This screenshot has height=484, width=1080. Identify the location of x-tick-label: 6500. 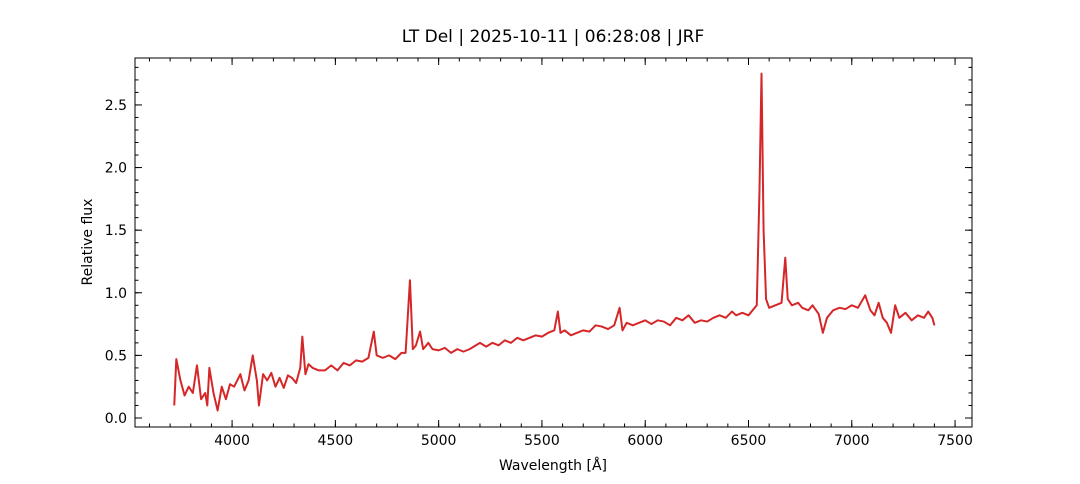
(749, 441).